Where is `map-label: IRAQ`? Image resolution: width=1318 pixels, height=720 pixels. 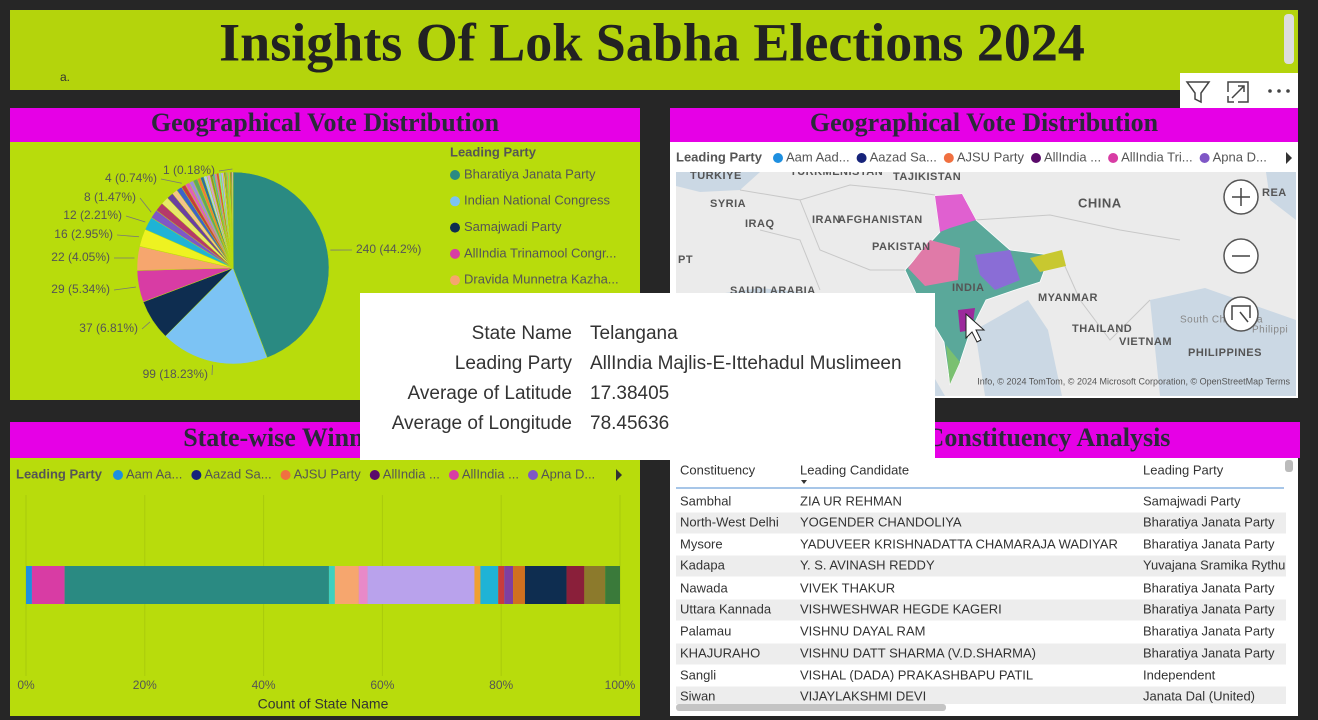 map-label: IRAQ is located at coordinates (760, 224).